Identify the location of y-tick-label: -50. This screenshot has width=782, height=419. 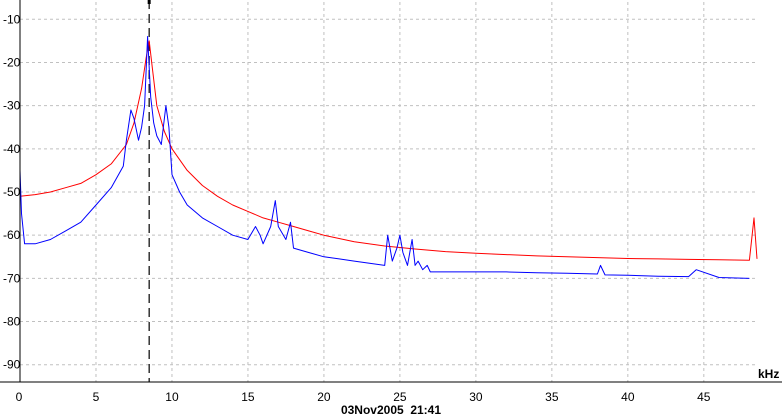
(12, 192).